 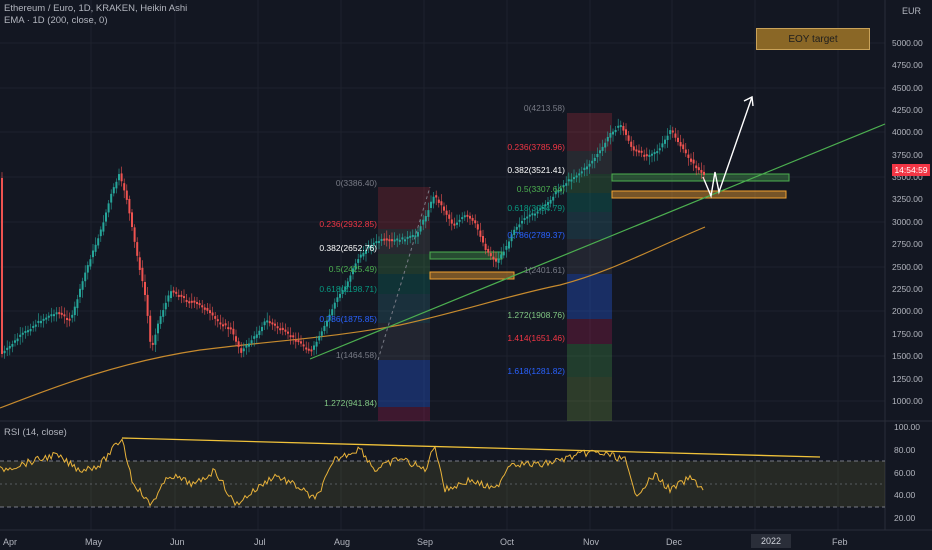 I want to click on price-tick: 1250.00, so click(x=907, y=379).